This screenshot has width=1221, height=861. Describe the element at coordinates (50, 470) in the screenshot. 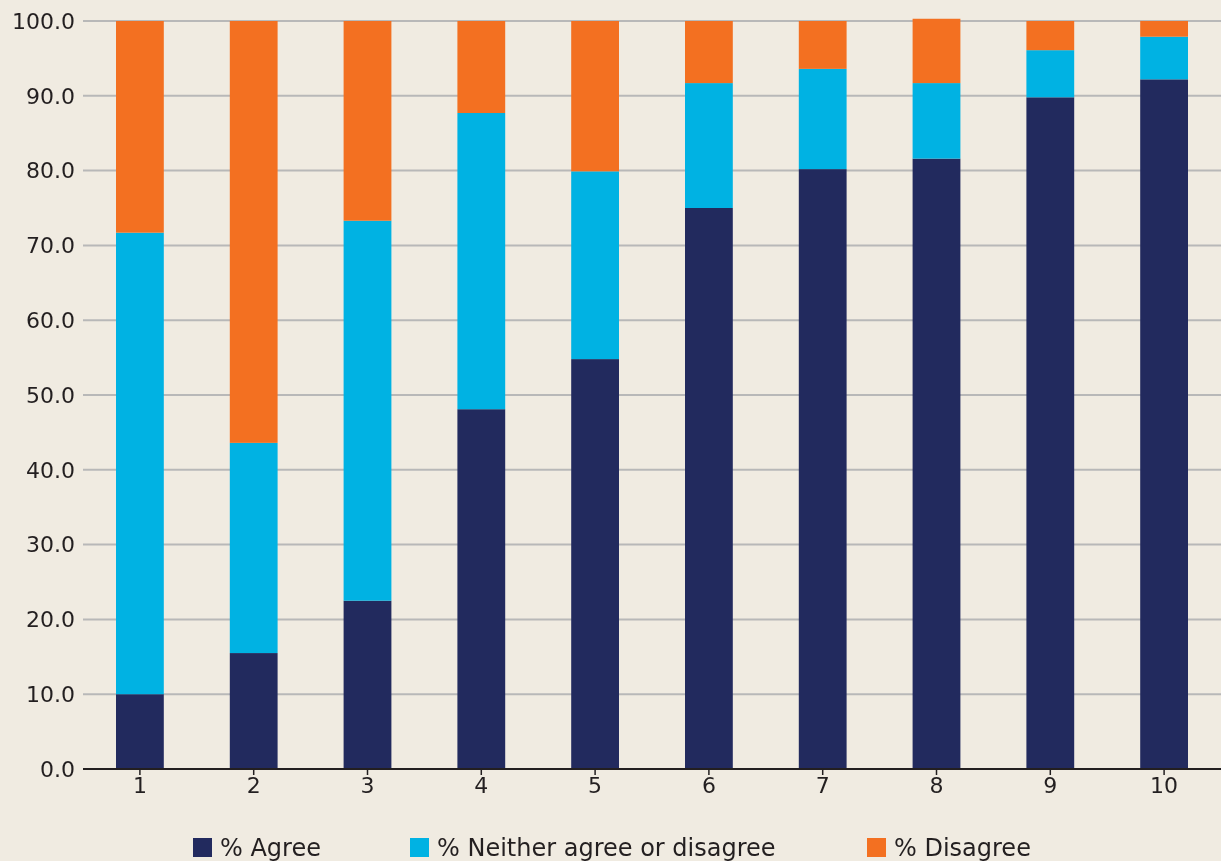

I see `y-tick-label: 40.0` at that location.